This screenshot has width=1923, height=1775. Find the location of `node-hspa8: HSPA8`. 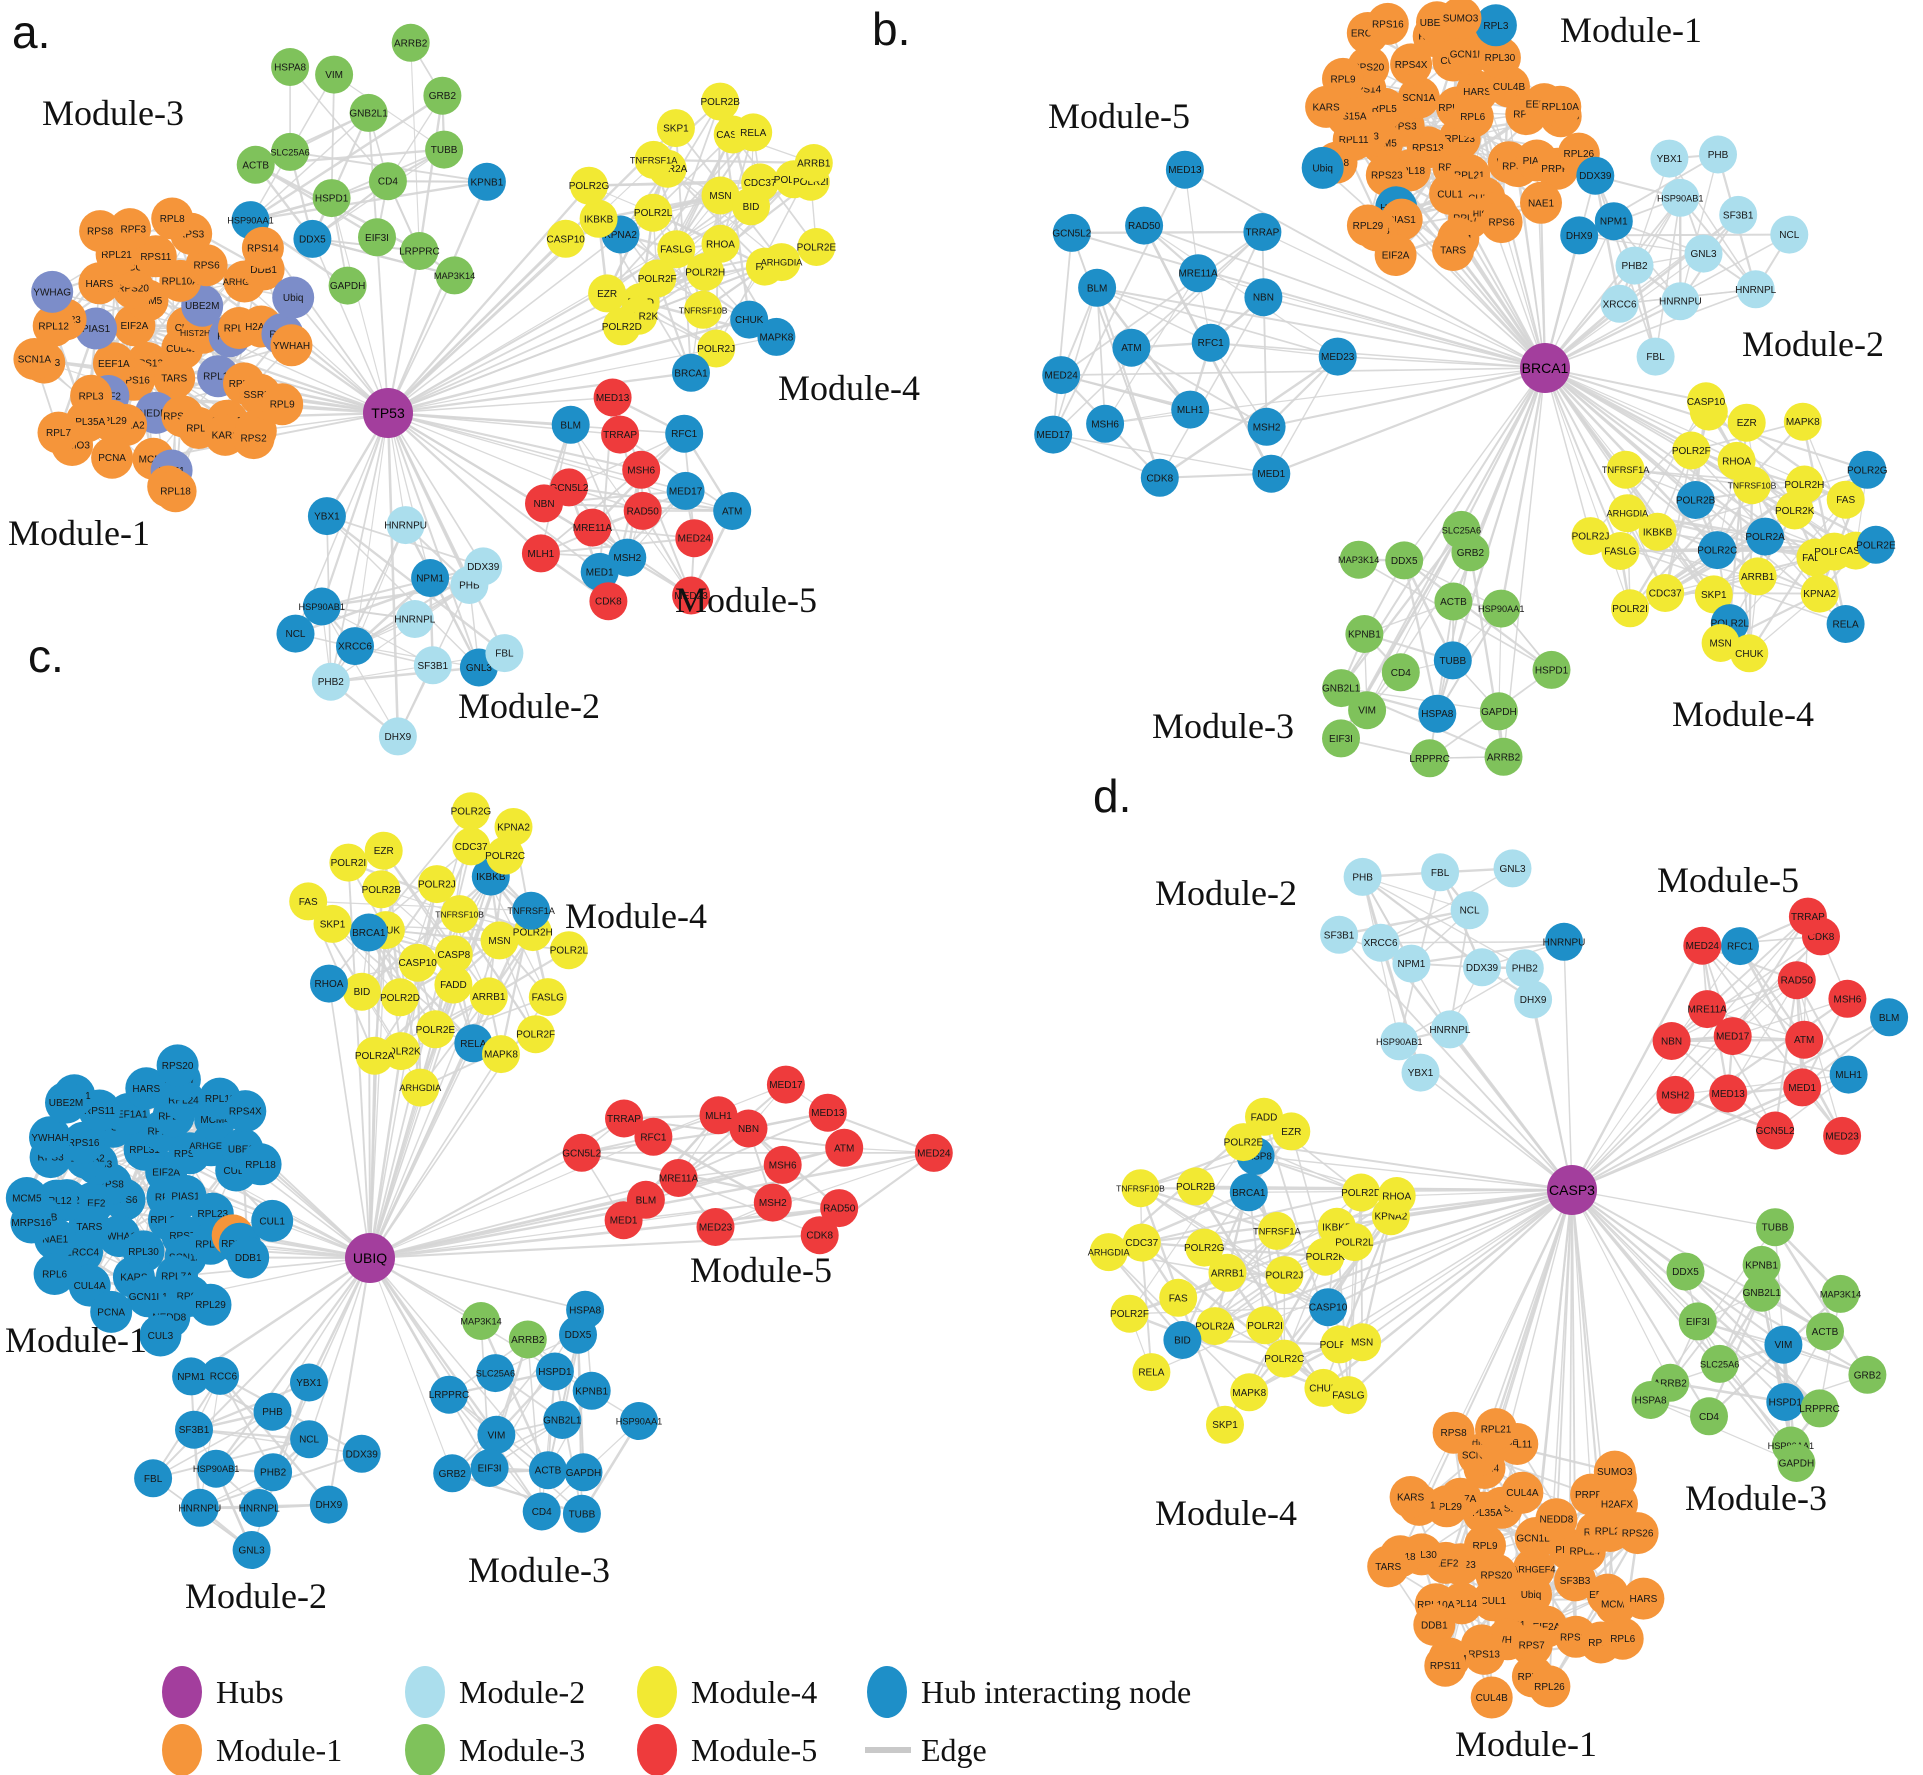

node-hspa8: HSPA8 is located at coordinates (585, 1309).